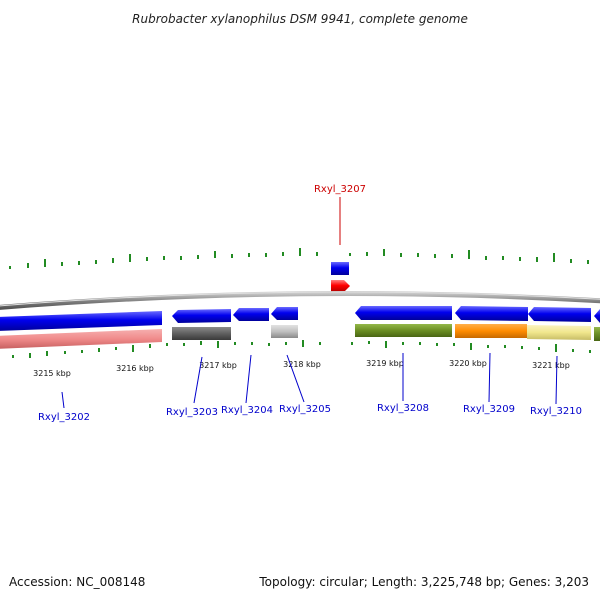 The image size is (600, 600). I want to click on backbone-highlight, so click(300, 299).